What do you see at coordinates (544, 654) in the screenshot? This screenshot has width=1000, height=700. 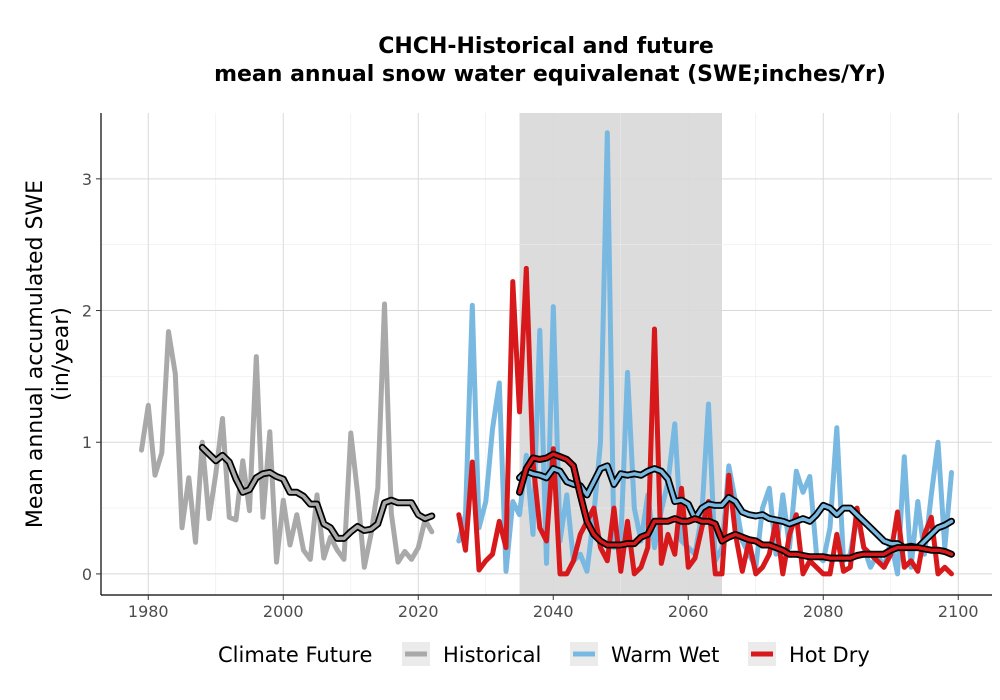 I see `legend: Climate Future Historical Warm Wet Hot Dry` at bounding box center [544, 654].